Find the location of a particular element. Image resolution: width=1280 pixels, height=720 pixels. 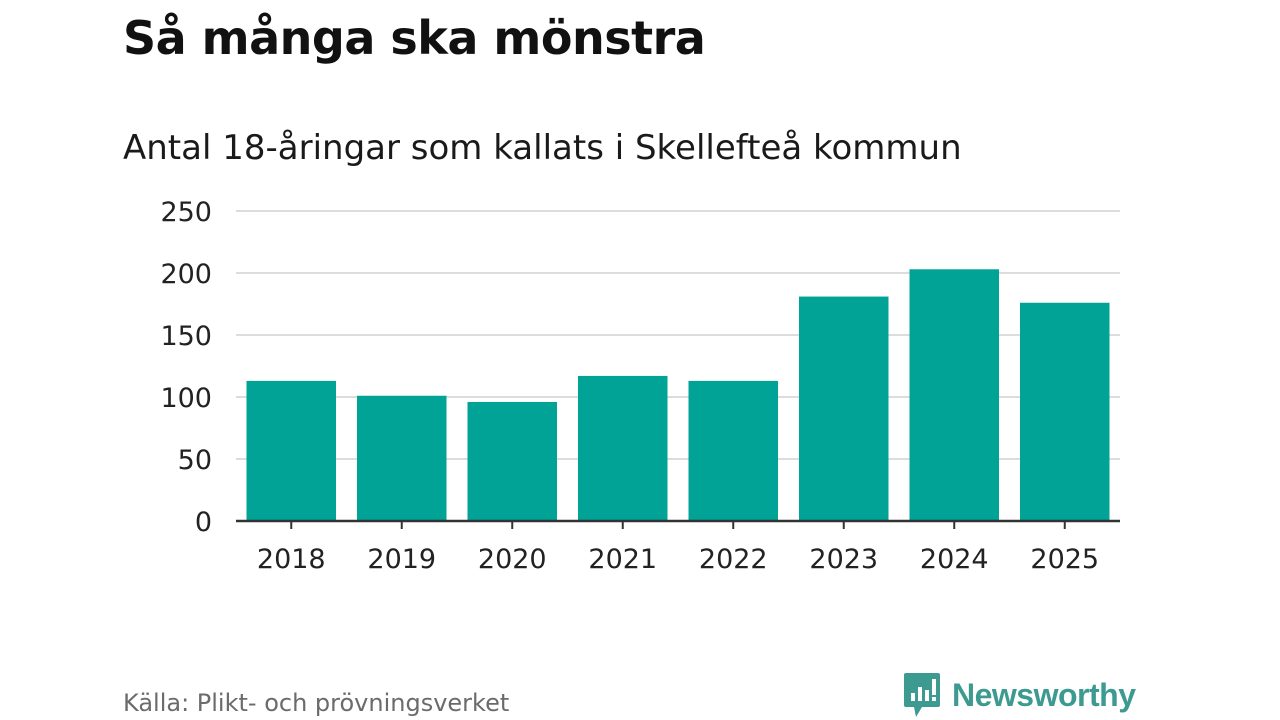

bar-2019 is located at coordinates (401, 458).